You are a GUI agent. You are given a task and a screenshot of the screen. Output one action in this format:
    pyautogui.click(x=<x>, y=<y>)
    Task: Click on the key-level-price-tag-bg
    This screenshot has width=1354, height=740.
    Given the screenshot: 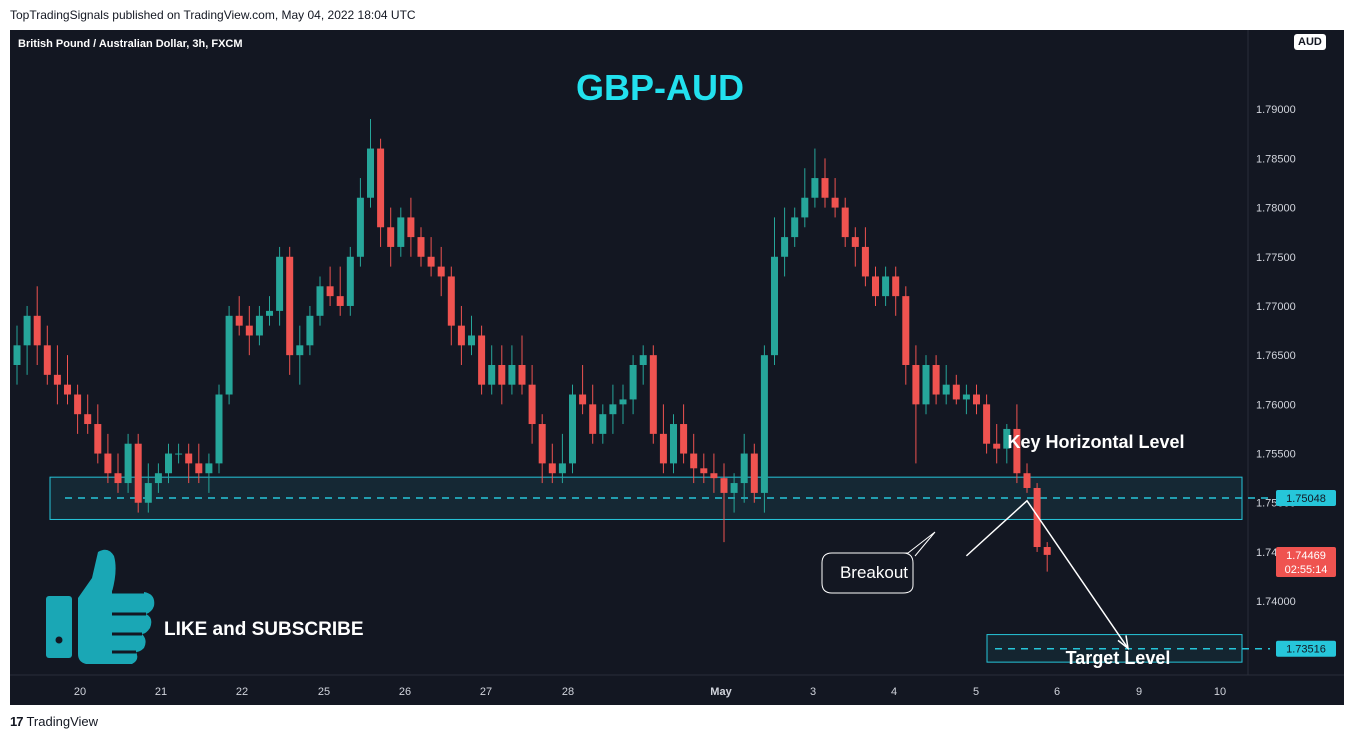 What is the action you would take?
    pyautogui.click(x=1306, y=498)
    